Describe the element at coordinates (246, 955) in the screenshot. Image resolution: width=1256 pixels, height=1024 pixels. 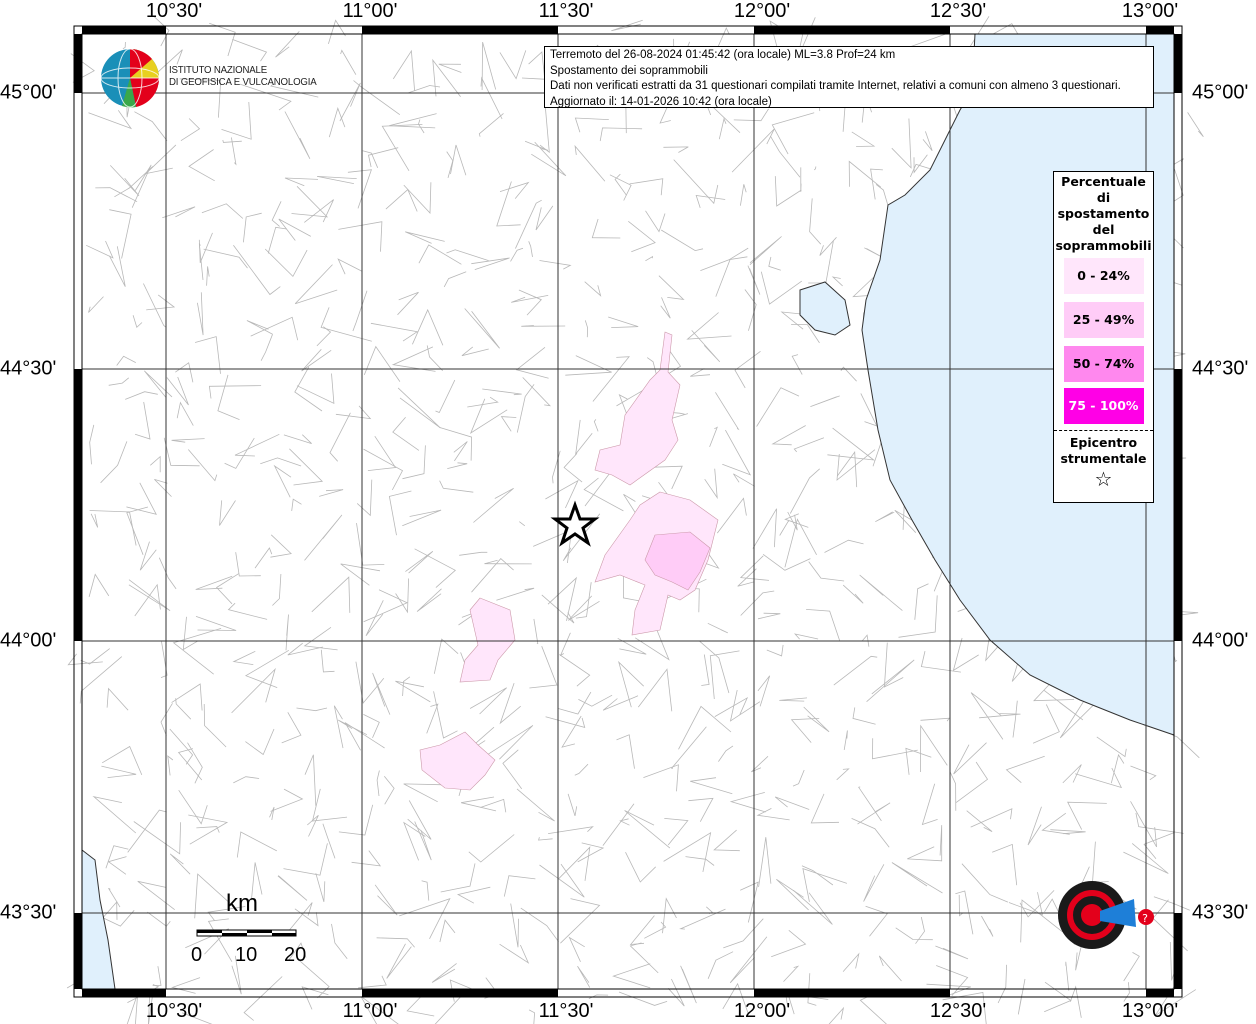
I see `scale-tick-label: 10` at that location.